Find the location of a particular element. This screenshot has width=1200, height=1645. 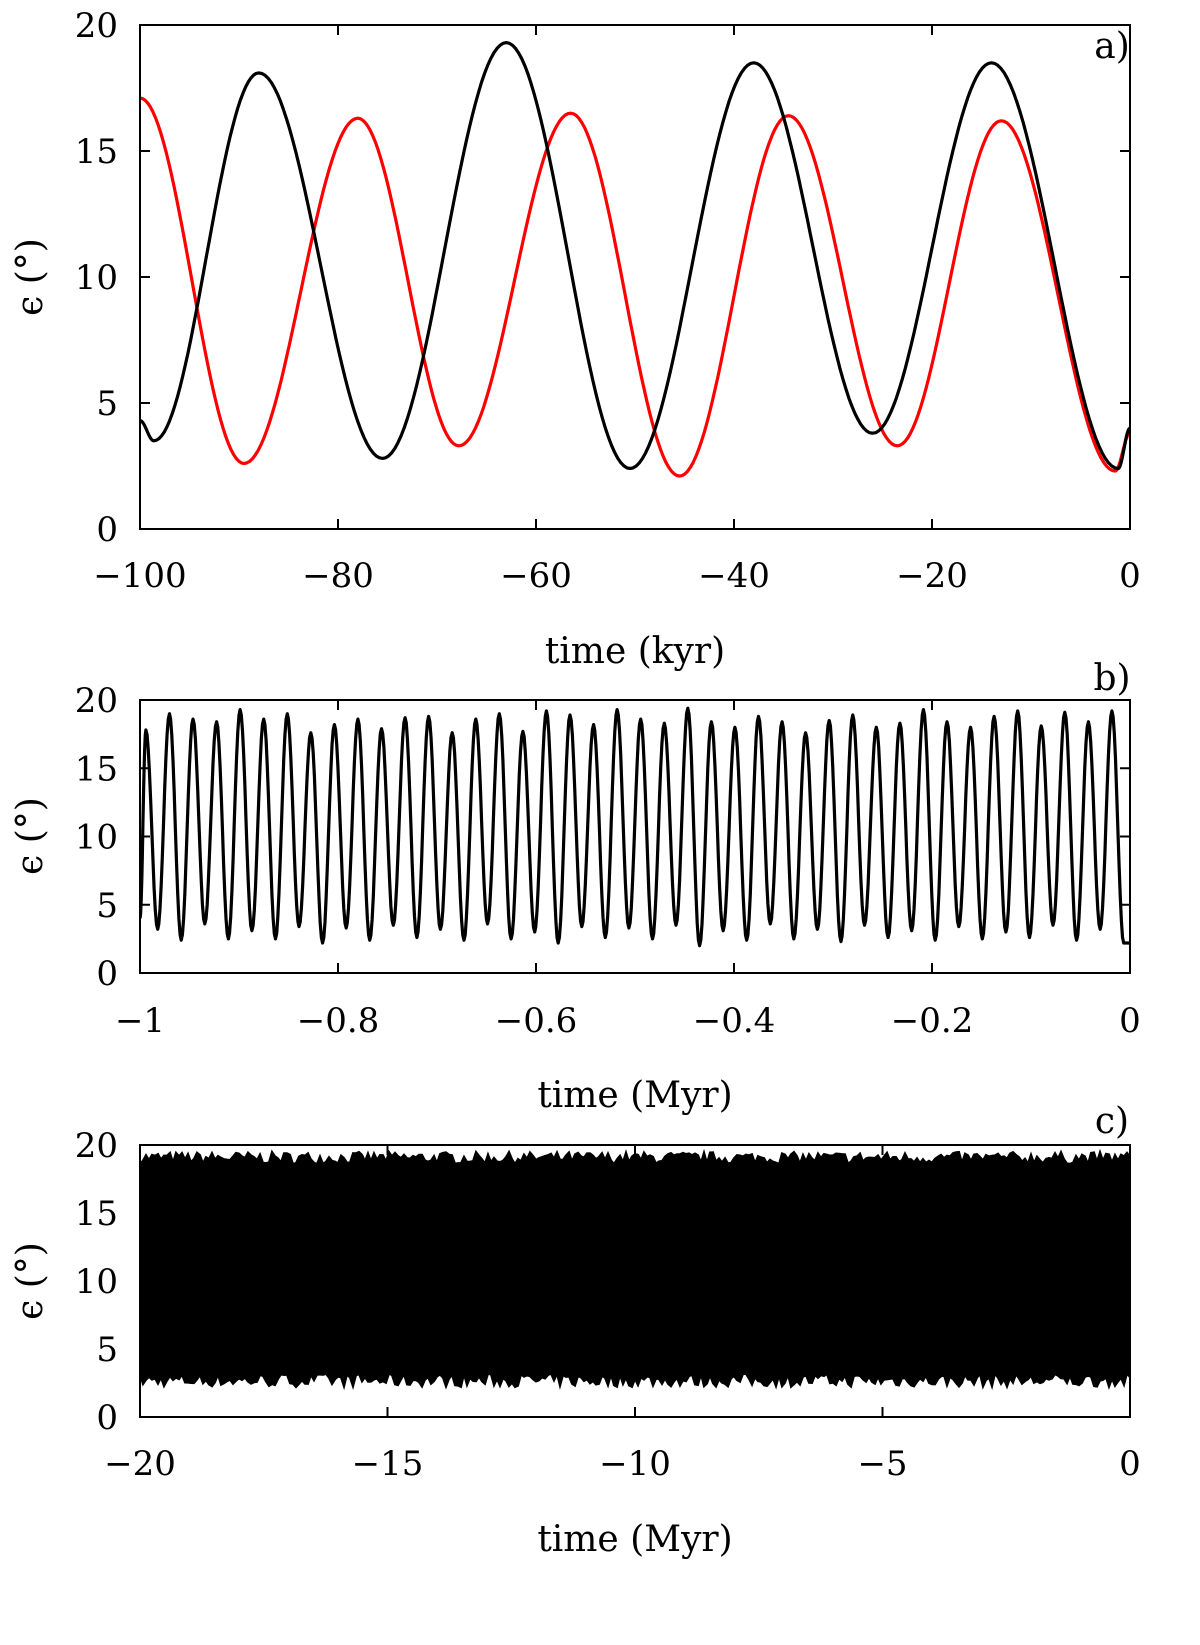

x-tick-label: −80 is located at coordinates (338, 576).